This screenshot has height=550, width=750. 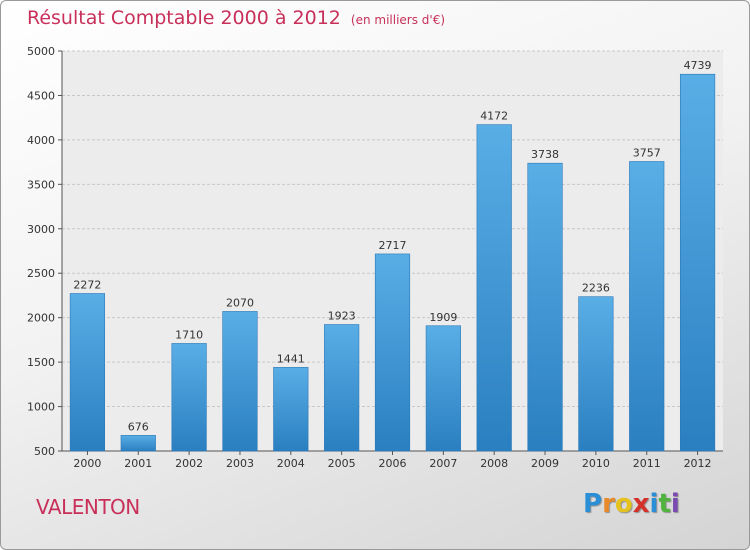 I want to click on title-text: Résultat Comptable 2000 à 2012, so click(x=184, y=18).